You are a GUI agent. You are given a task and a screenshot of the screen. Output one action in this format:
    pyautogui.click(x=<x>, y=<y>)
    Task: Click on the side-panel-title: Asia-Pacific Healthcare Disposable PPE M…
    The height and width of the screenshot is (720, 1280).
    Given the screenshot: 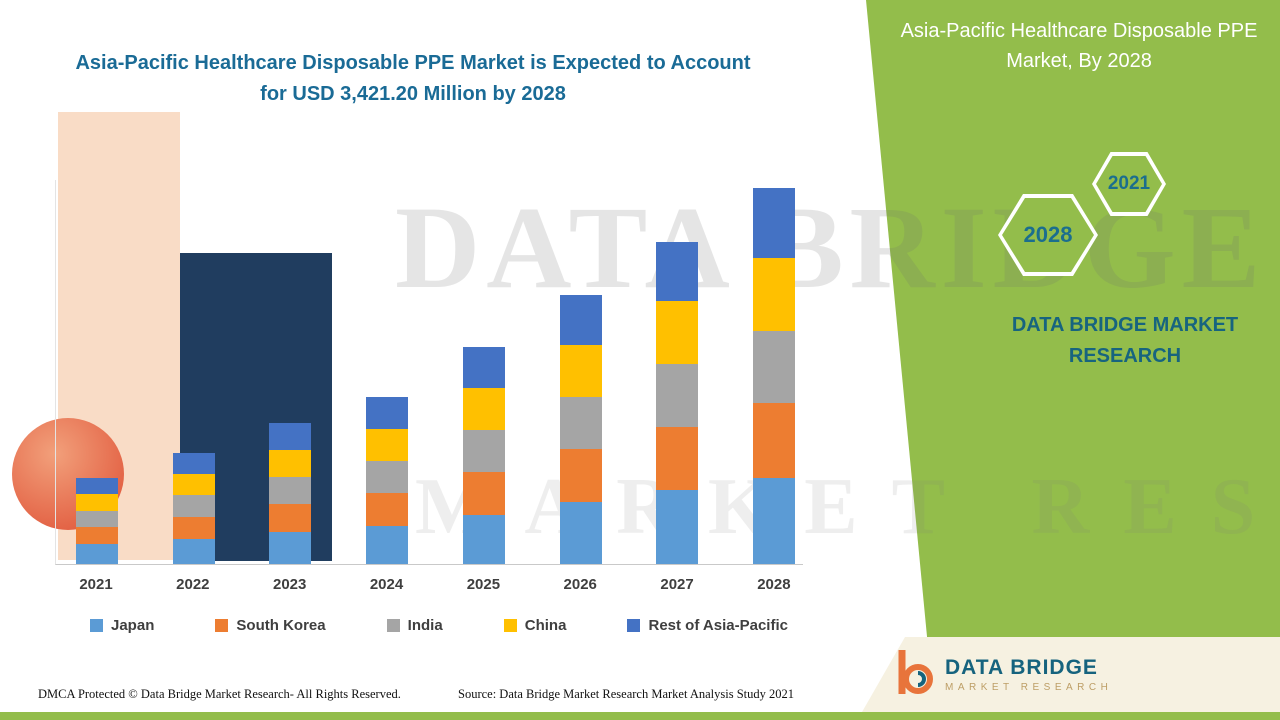 What is the action you would take?
    pyautogui.click(x=1079, y=46)
    